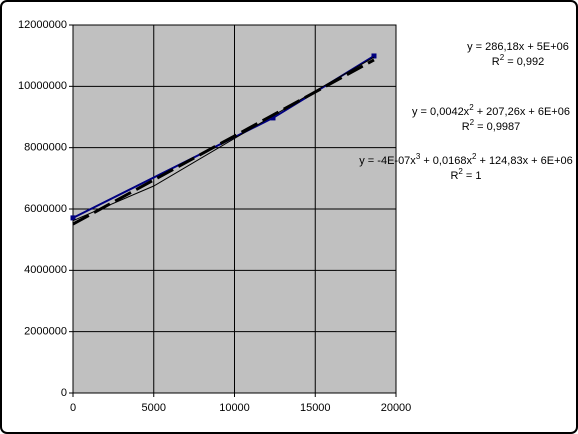  What do you see at coordinates (234, 408) in the screenshot?
I see `x-tick-label: 10000` at bounding box center [234, 408].